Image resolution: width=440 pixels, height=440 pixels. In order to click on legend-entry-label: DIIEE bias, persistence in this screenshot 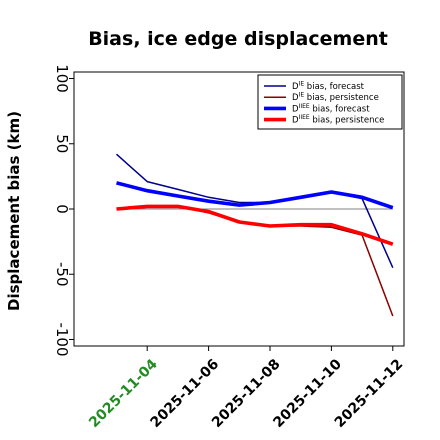, I will do `click(338, 120)`.